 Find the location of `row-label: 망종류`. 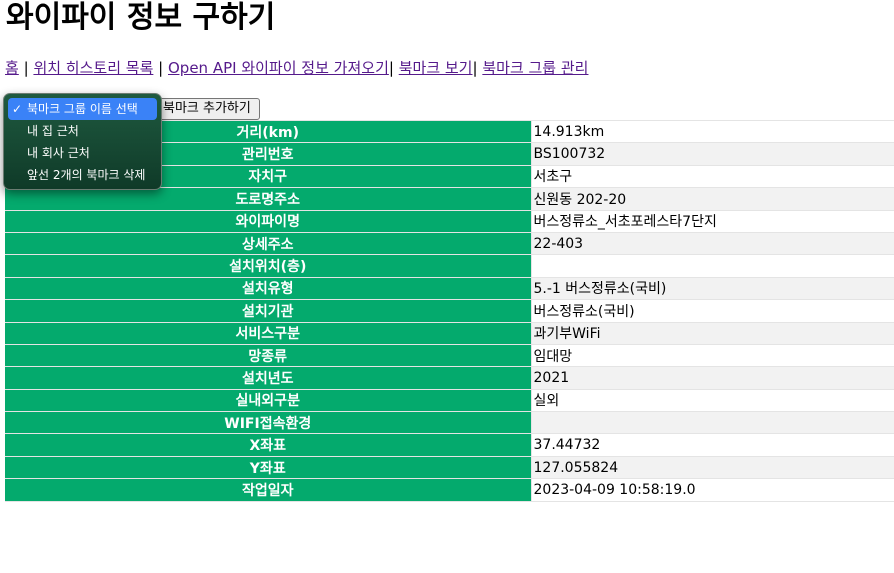

row-label: 망종류 is located at coordinates (268, 355).